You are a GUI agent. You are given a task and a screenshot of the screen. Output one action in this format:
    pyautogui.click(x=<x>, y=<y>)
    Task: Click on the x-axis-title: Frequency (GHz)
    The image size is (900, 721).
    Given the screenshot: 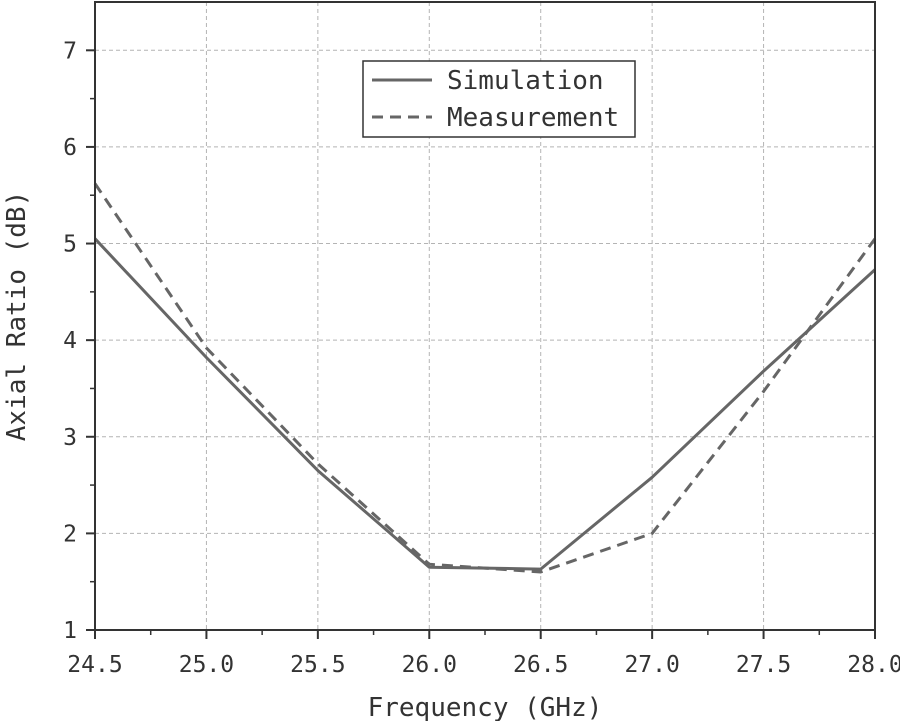 What is the action you would take?
    pyautogui.click(x=485, y=707)
    